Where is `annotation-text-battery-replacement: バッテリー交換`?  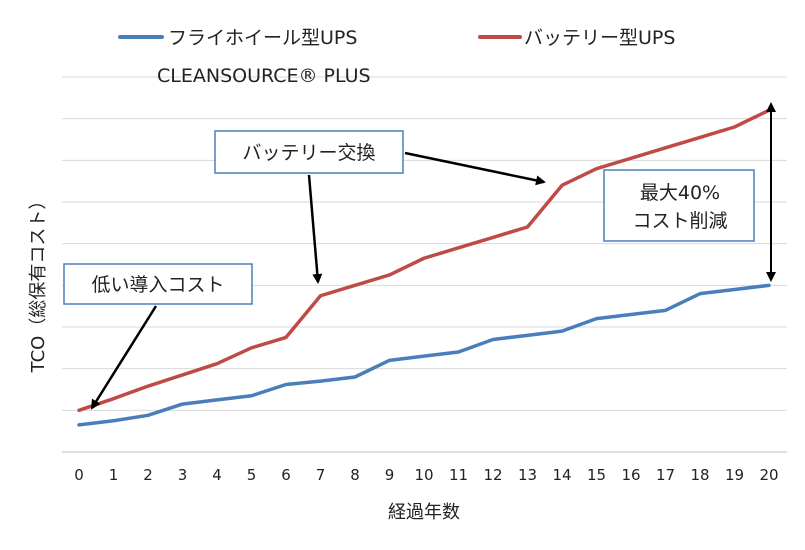
annotation-text-battery-replacement: バッテリー交換 is located at coordinates (308, 153).